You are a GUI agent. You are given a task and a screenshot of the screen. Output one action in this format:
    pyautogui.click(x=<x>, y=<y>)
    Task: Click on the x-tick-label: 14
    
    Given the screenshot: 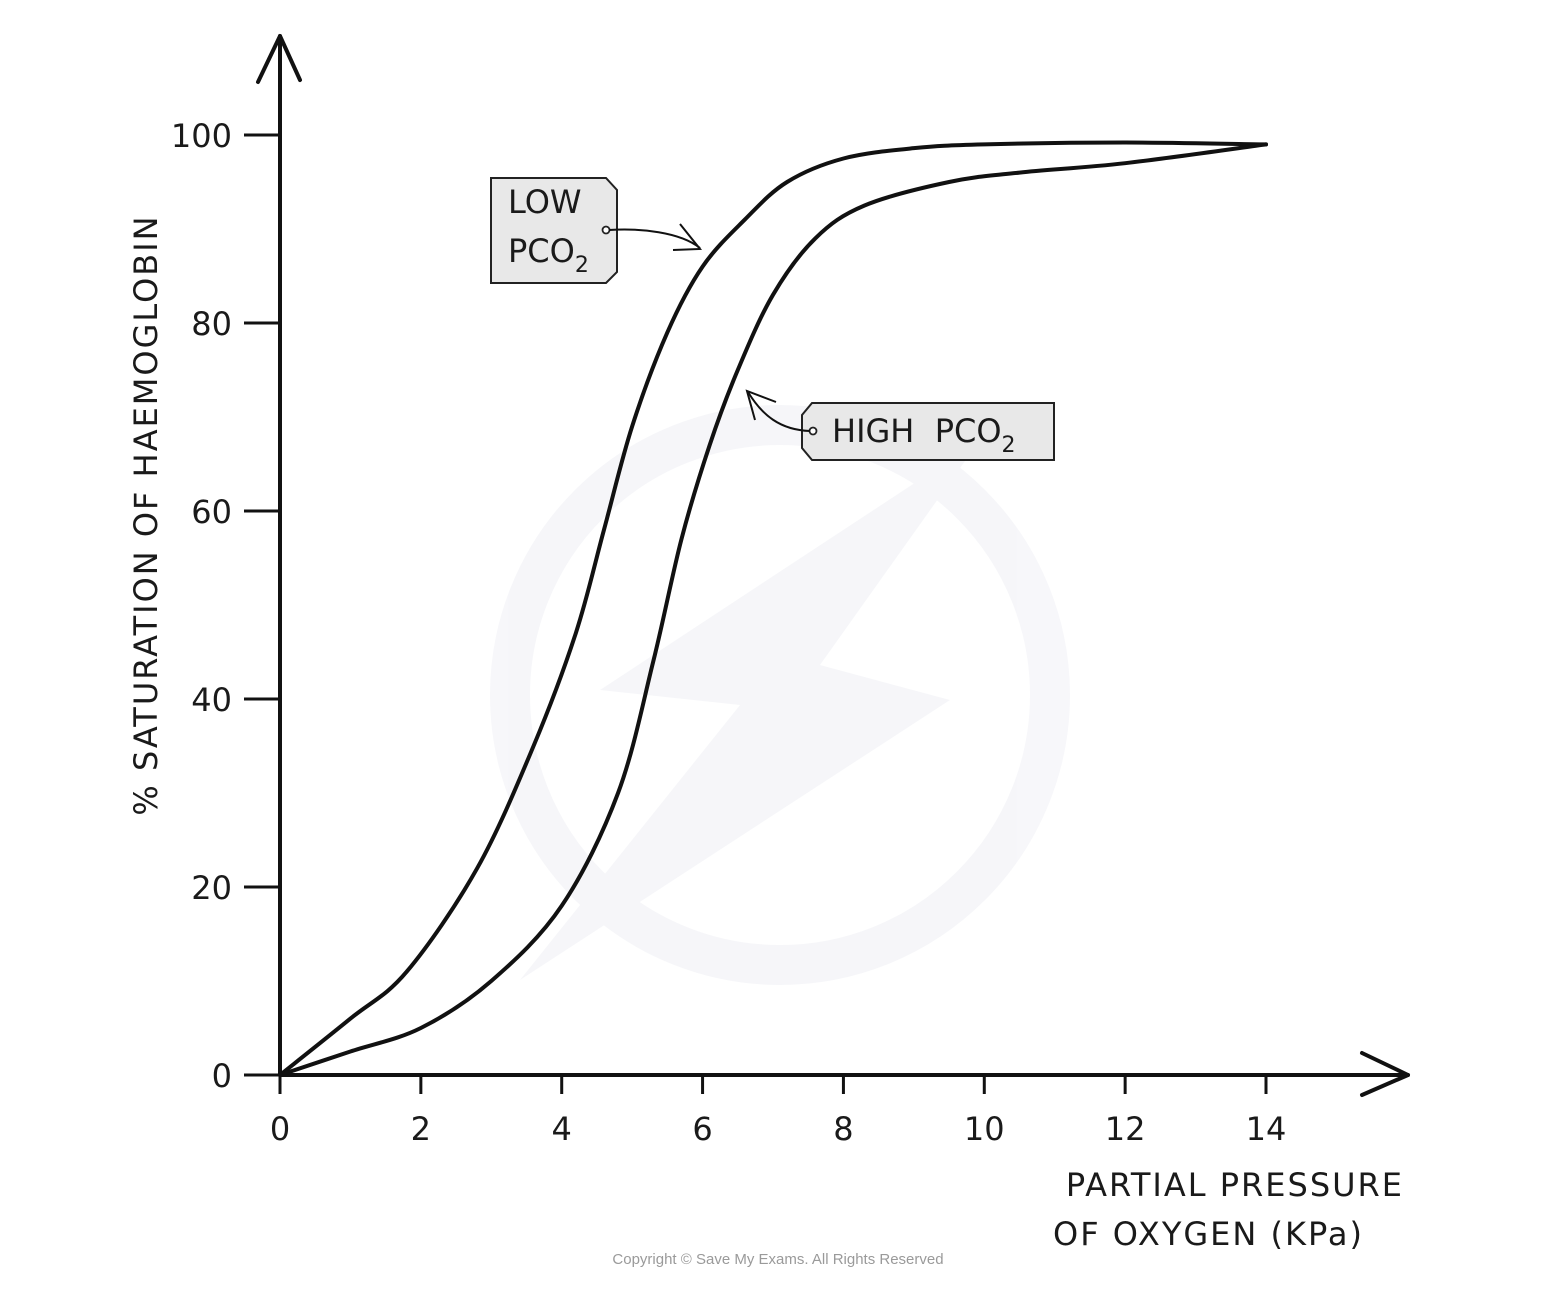 What is the action you would take?
    pyautogui.click(x=1266, y=1129)
    